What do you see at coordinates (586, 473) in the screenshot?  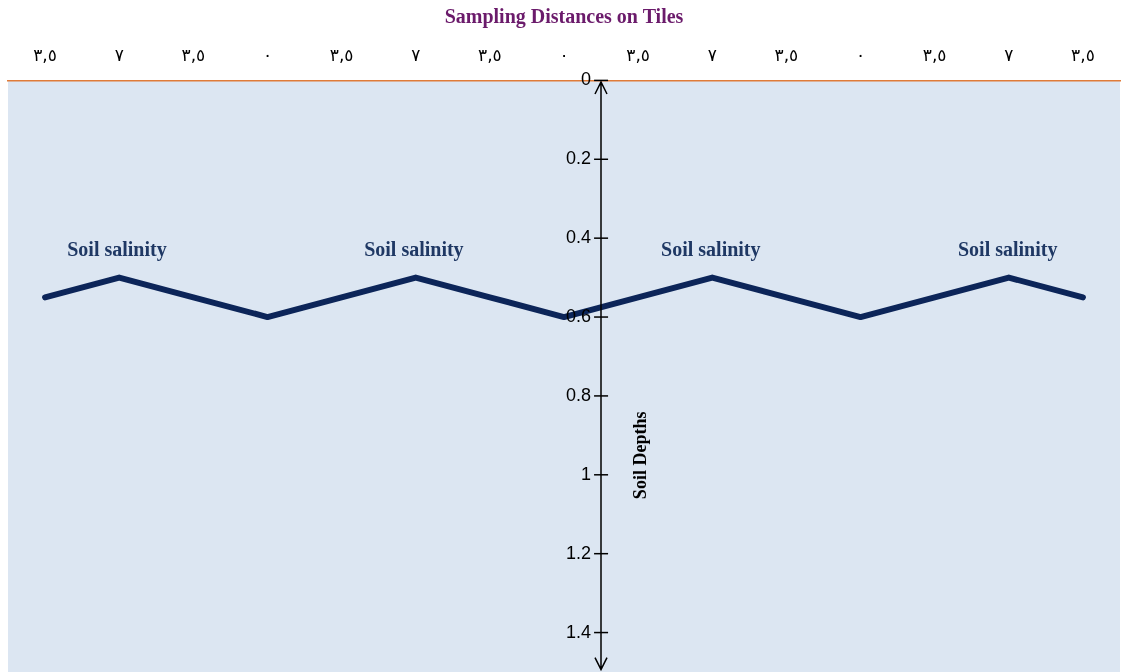 I see `y-tick-label: 1` at bounding box center [586, 473].